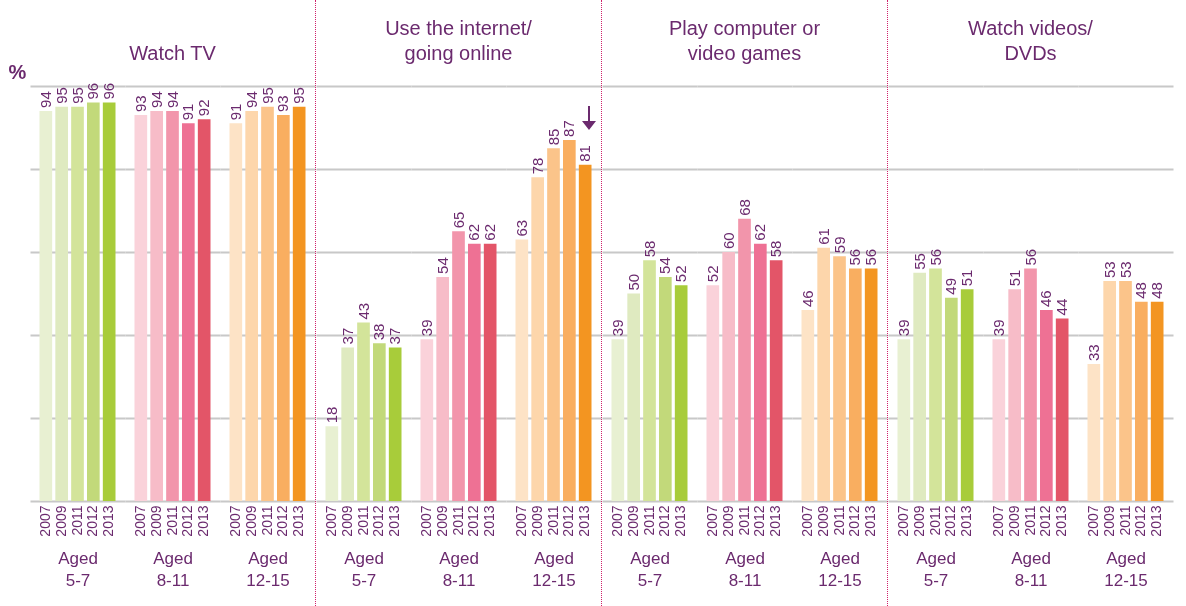  I want to click on data-label: 46, so click(807, 299).